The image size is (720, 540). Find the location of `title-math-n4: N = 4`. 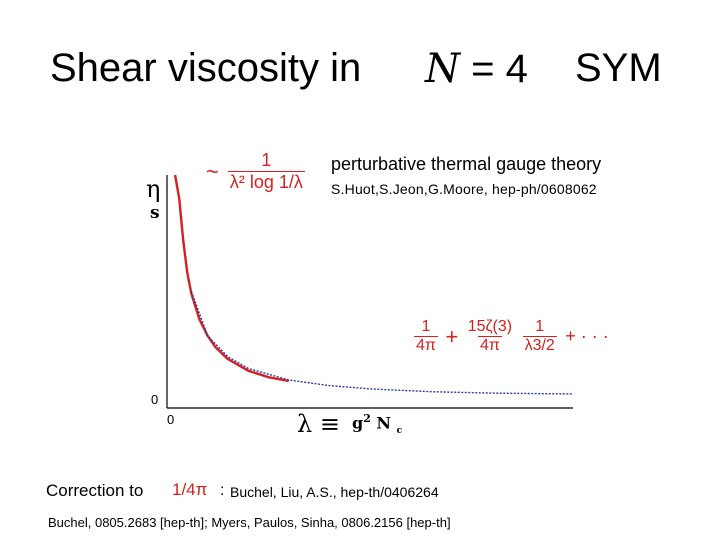

title-math-n4: N = 4 is located at coordinates (476, 69).